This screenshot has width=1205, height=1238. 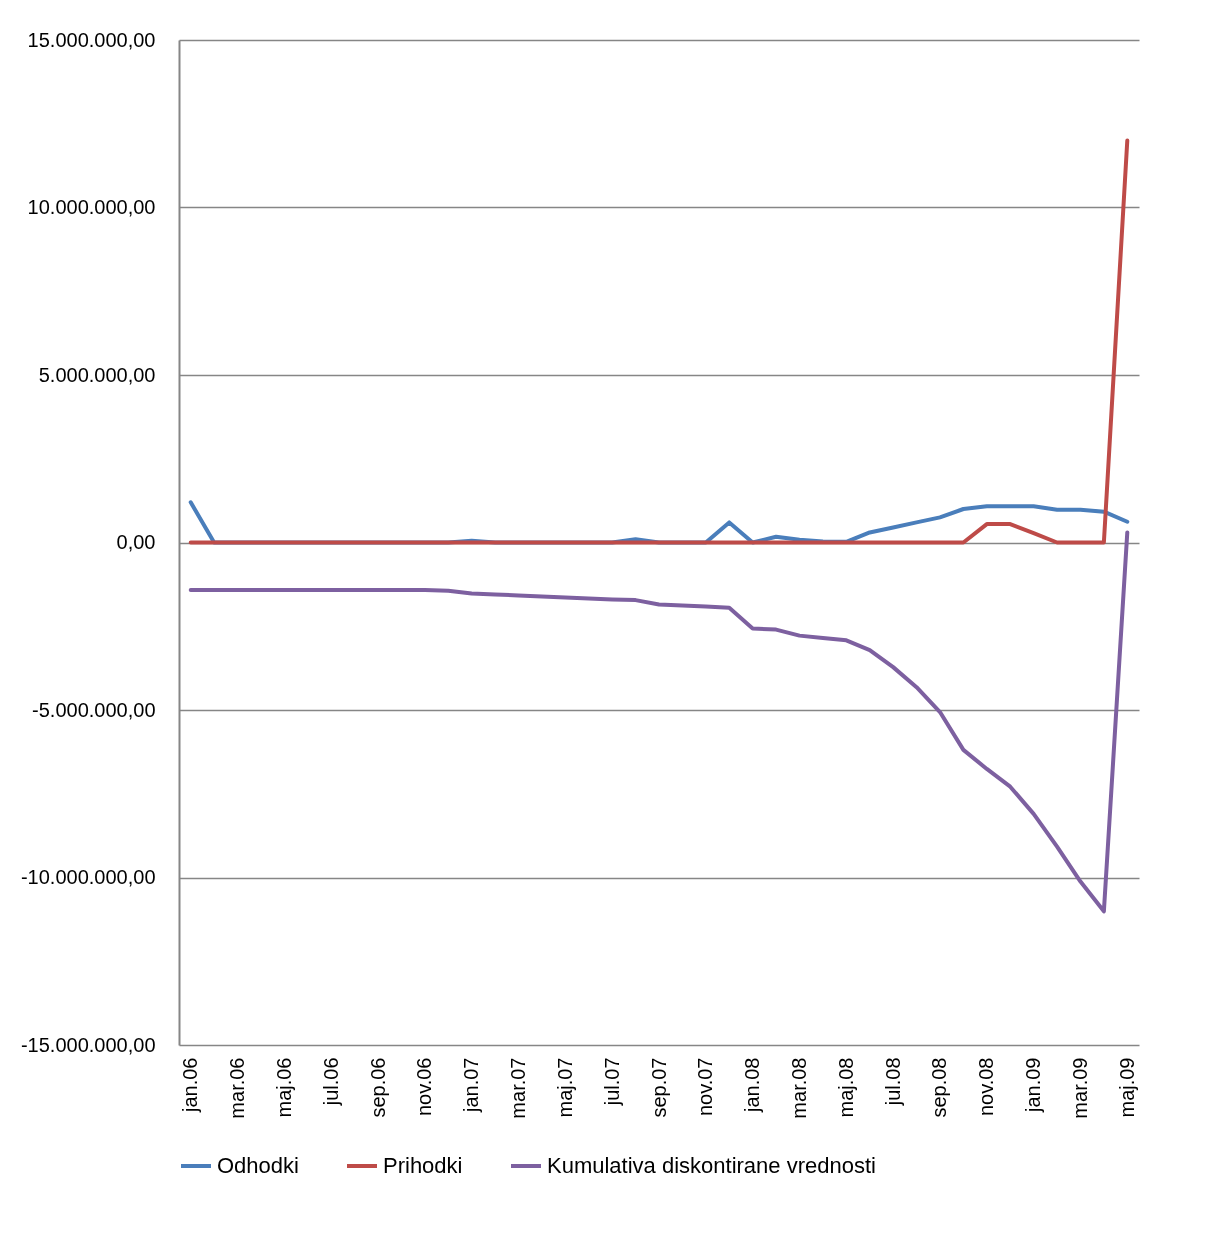 I want to click on x-tick-label: jan.08, so click(x=752, y=1085).